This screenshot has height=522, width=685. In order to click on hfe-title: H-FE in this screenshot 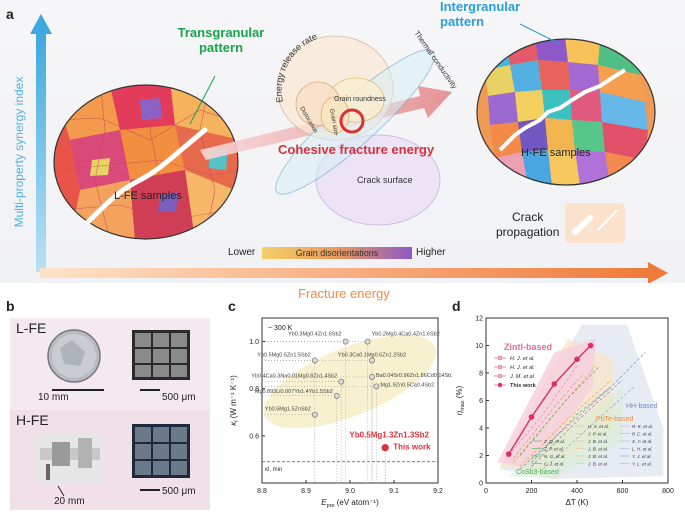, I will do `click(32, 420)`.